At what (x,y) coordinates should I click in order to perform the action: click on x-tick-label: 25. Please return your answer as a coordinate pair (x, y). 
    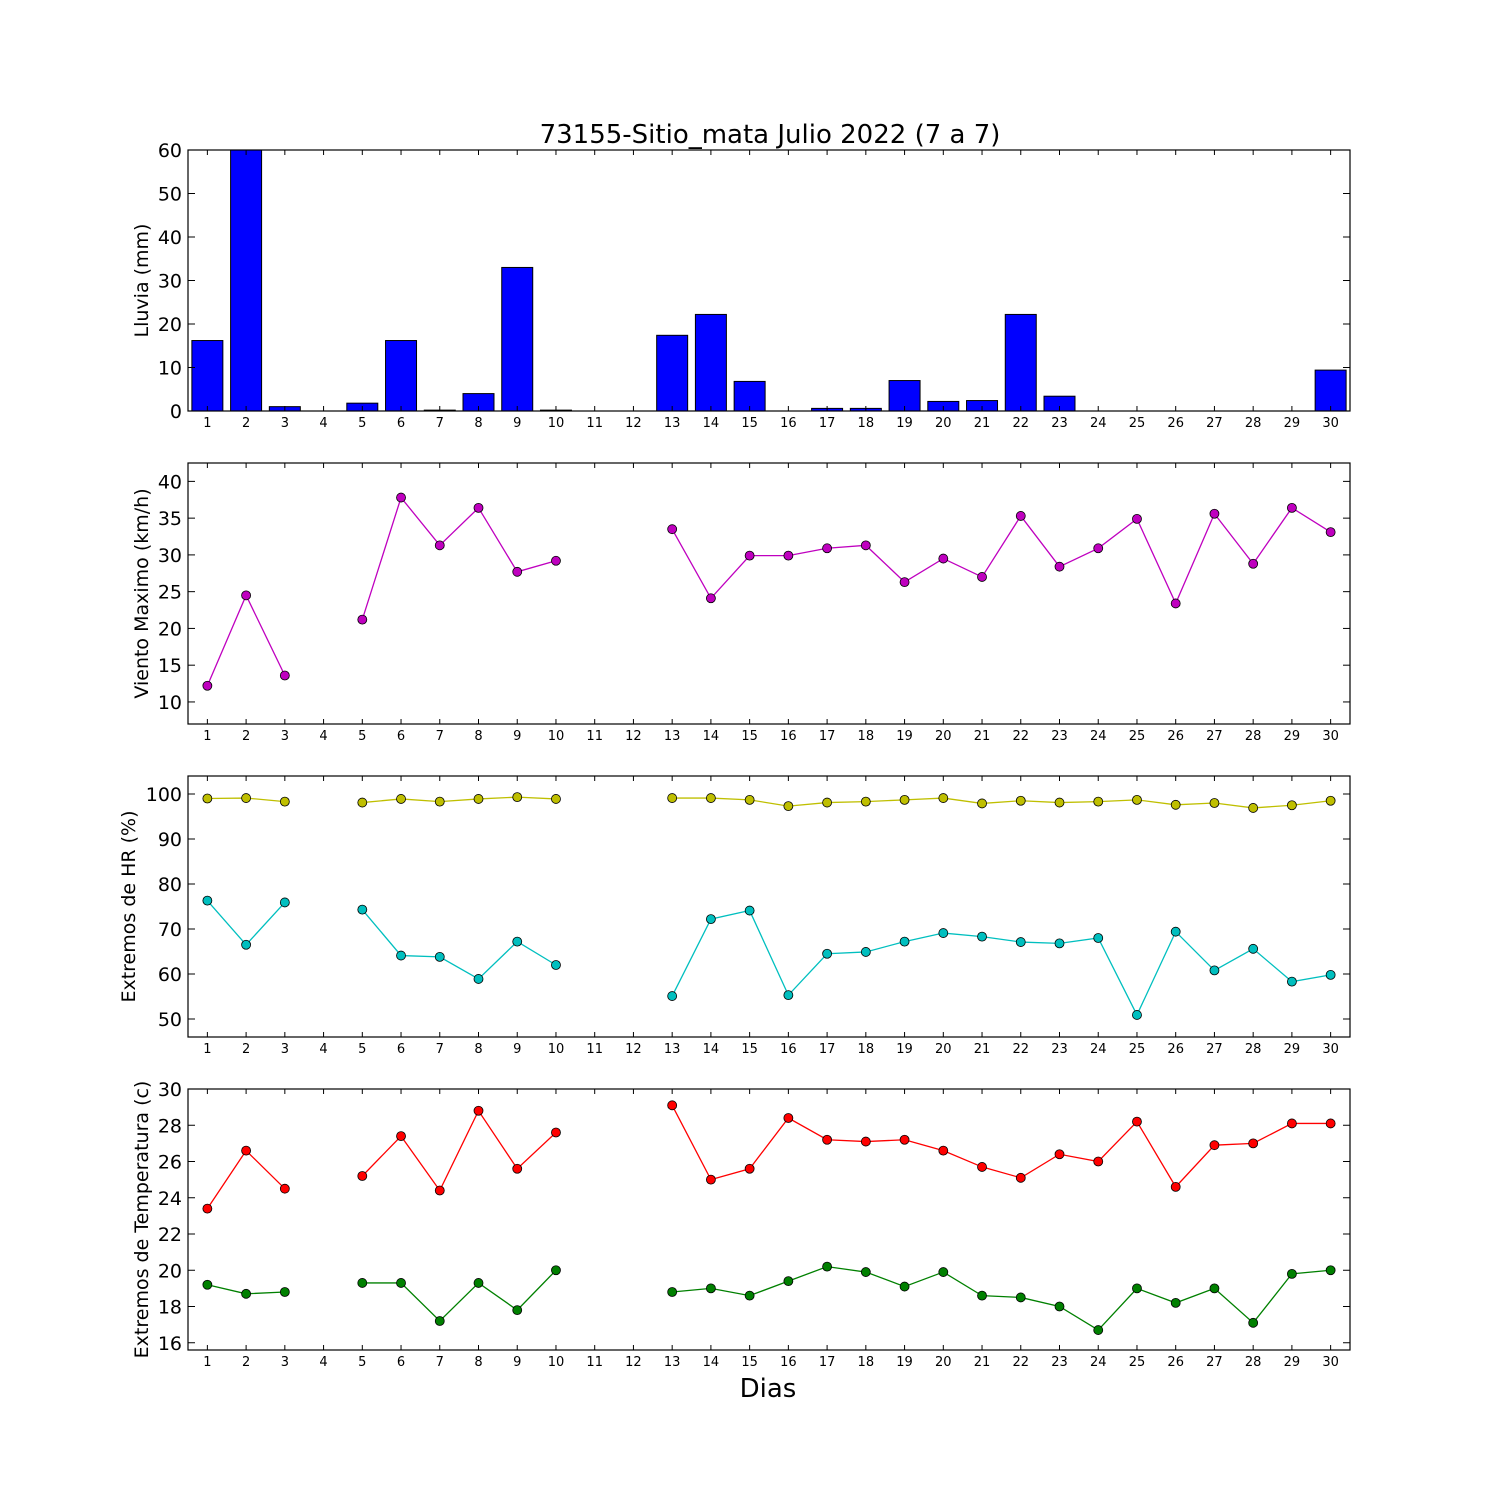
    Looking at the image, I should click on (1137, 736).